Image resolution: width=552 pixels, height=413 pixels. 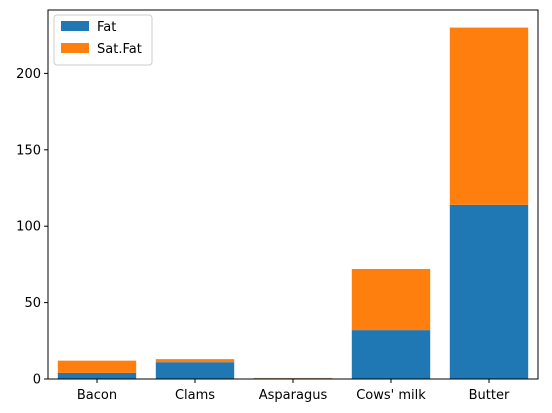 I want to click on x-tick-label: Cows' milk, so click(x=391, y=395).